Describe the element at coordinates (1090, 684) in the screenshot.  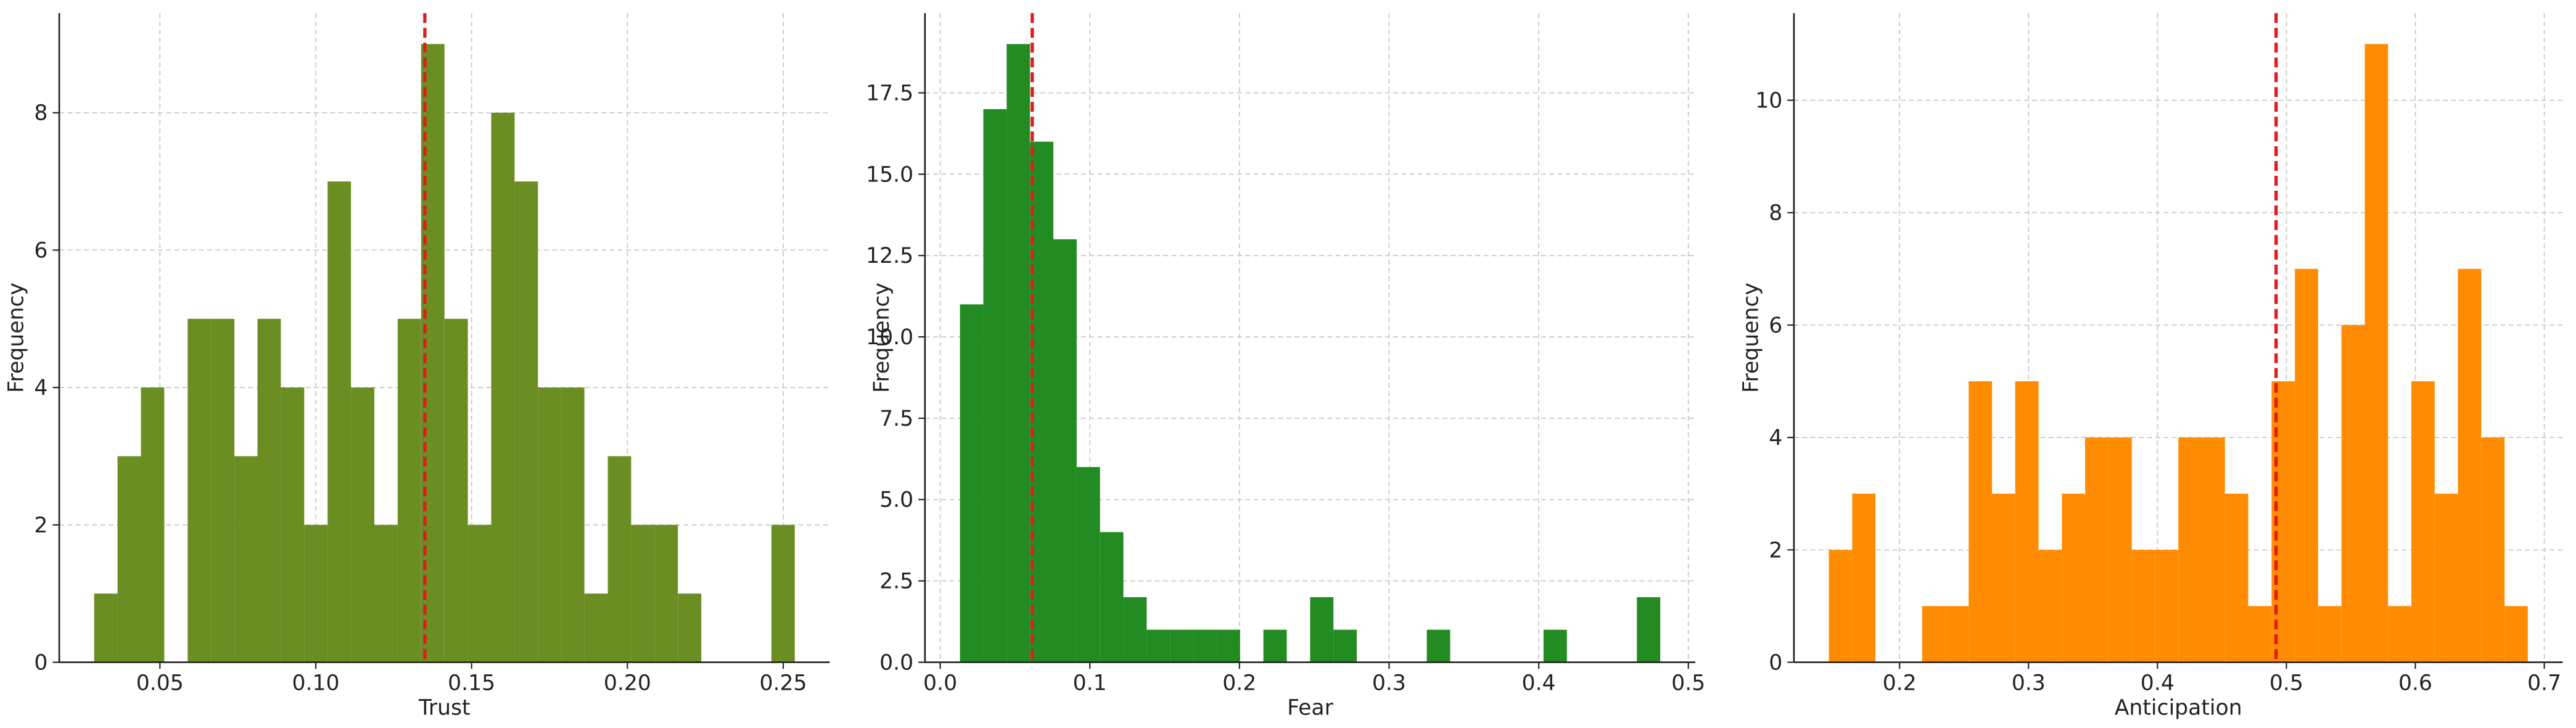
I see `x-tick-label: 0.1` at that location.